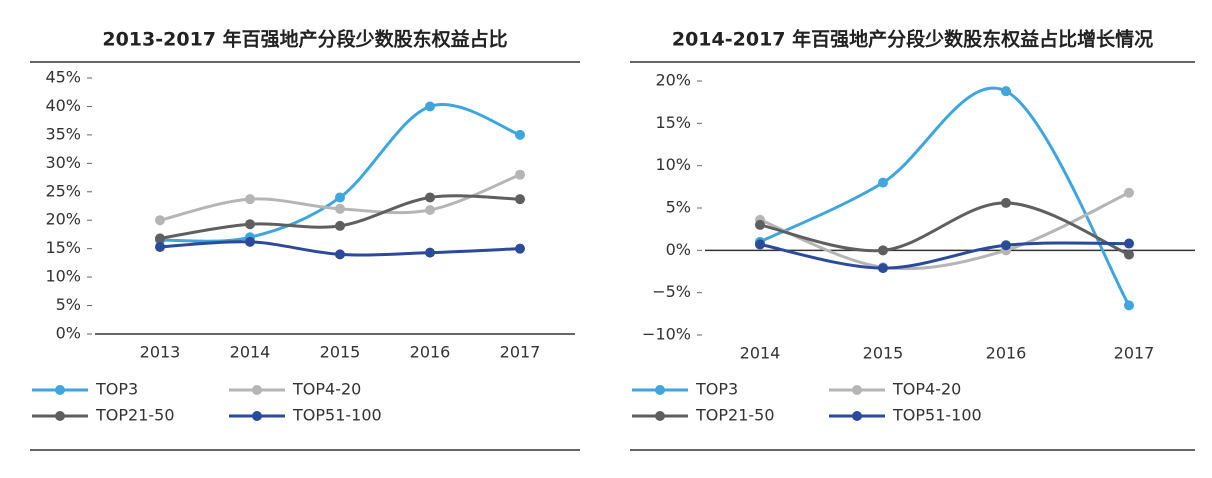 Image resolution: width=1212 pixels, height=478 pixels. What do you see at coordinates (671, 291) in the screenshot?
I see `y-tick-label: −5%` at bounding box center [671, 291].